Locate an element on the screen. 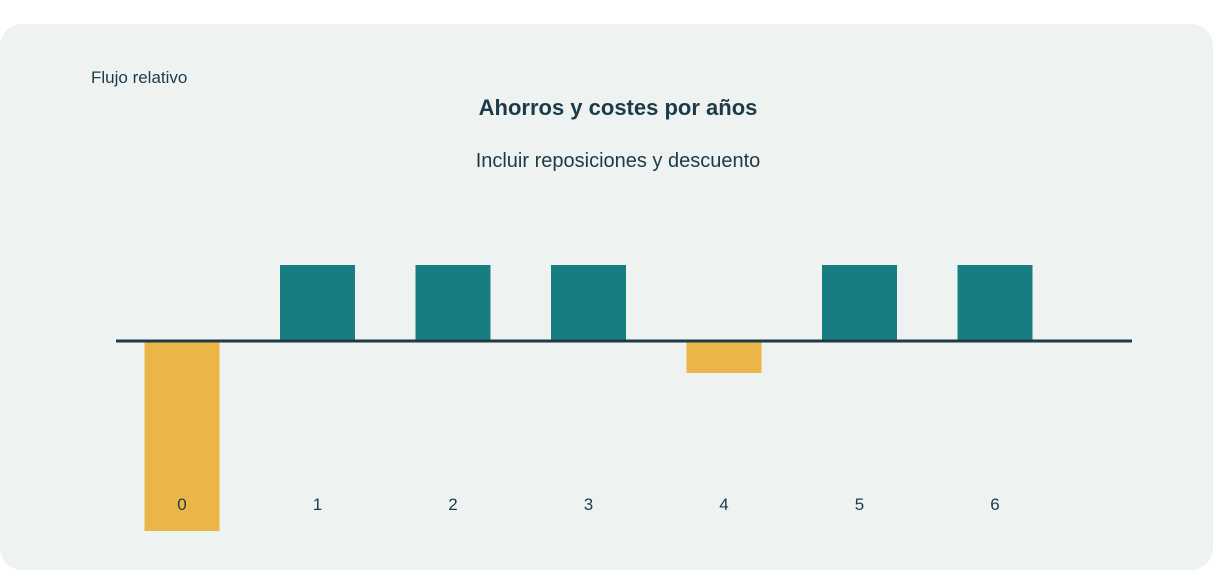  x-tick-label-2: 2 is located at coordinates (452, 504).